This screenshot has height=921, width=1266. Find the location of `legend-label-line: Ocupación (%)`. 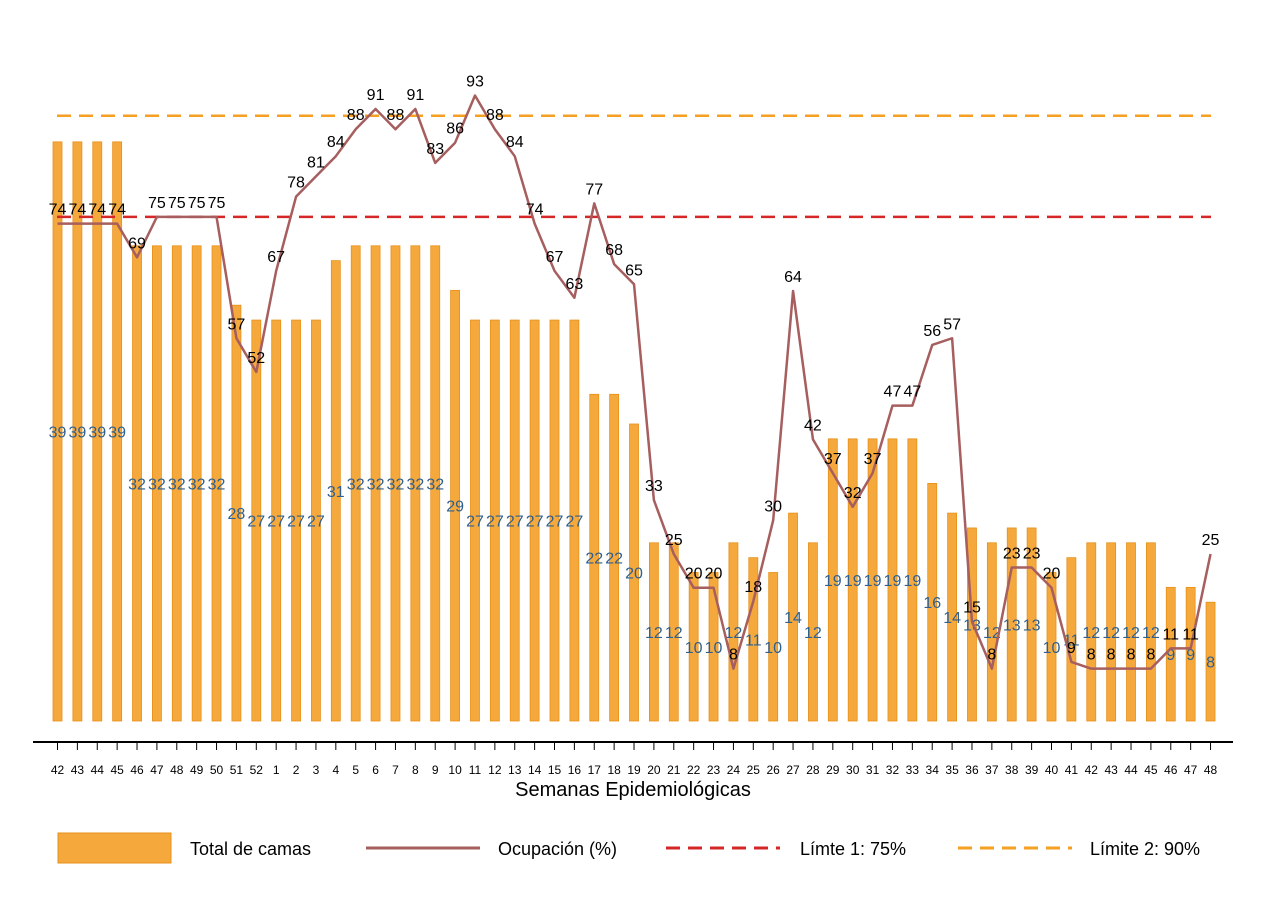

legend-label-line: Ocupación (%) is located at coordinates (557, 849).